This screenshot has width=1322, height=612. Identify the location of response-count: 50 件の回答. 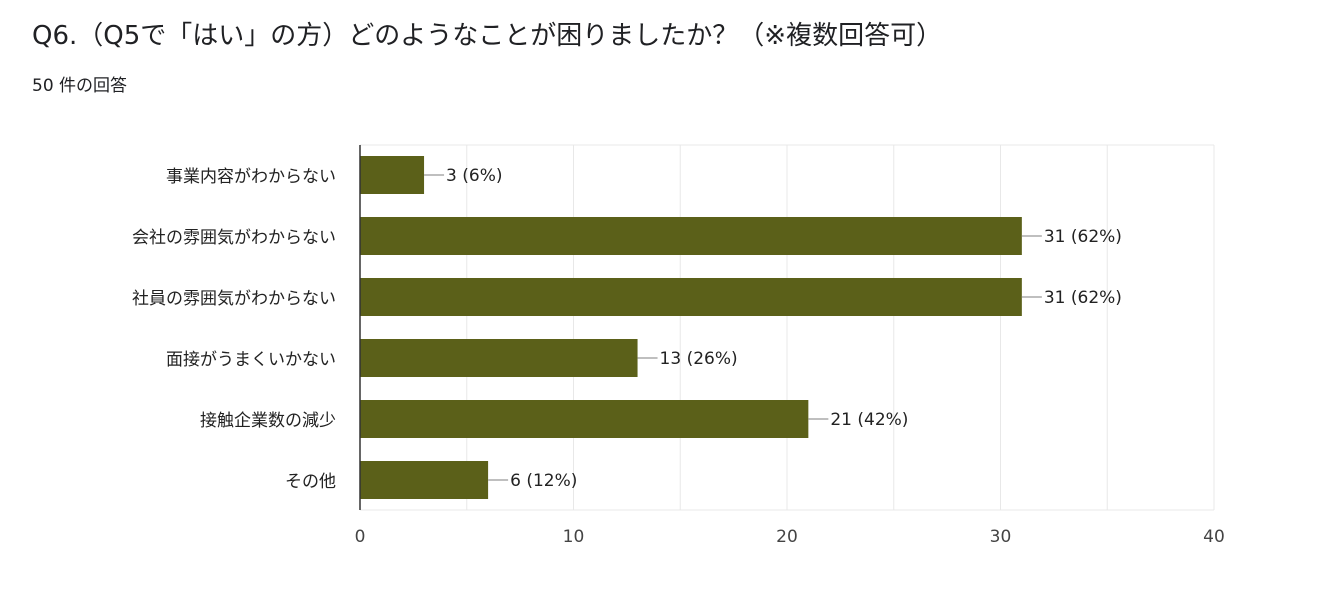
(80, 86).